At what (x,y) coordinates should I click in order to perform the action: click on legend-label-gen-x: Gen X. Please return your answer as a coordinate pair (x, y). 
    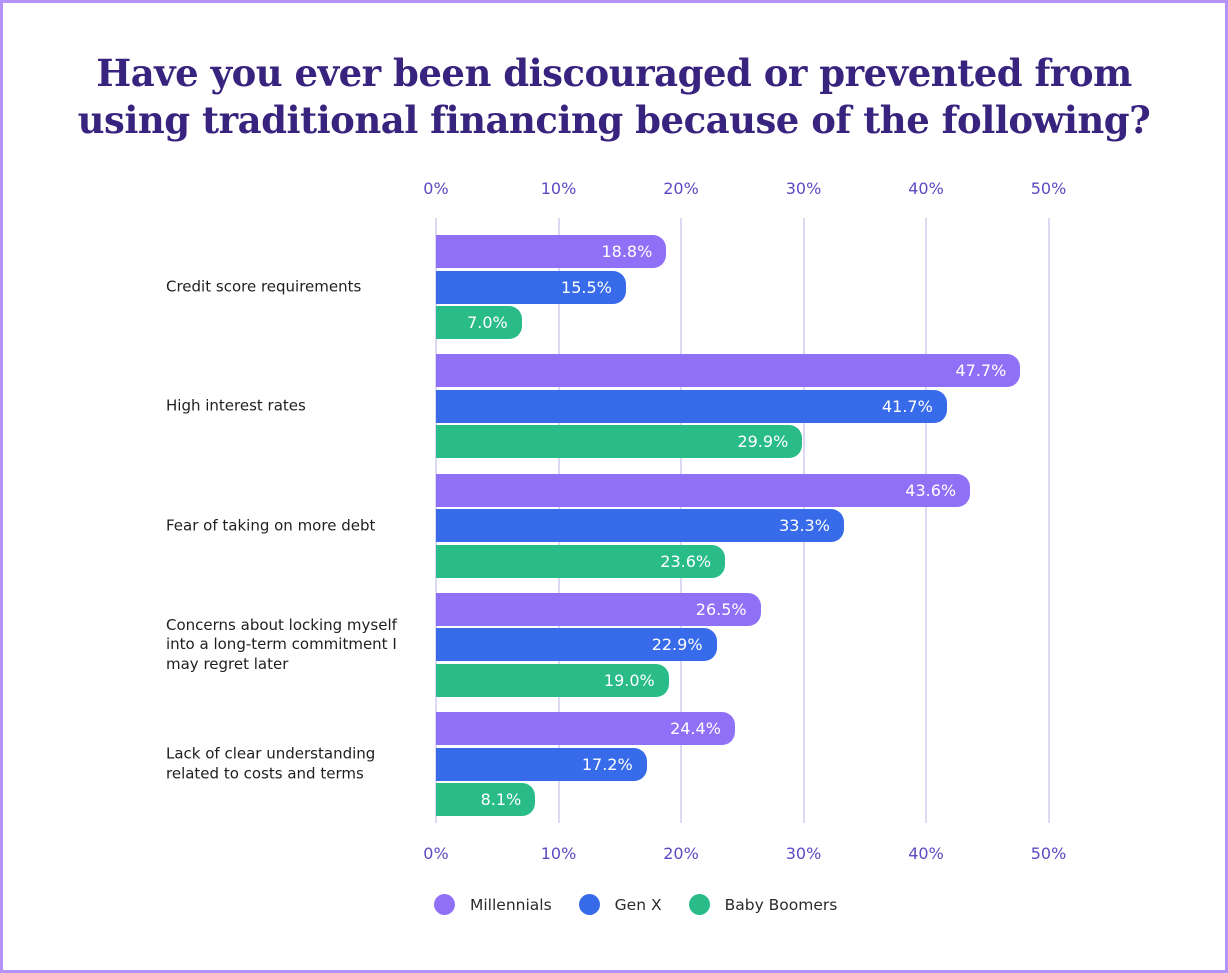
    Looking at the image, I should click on (638, 904).